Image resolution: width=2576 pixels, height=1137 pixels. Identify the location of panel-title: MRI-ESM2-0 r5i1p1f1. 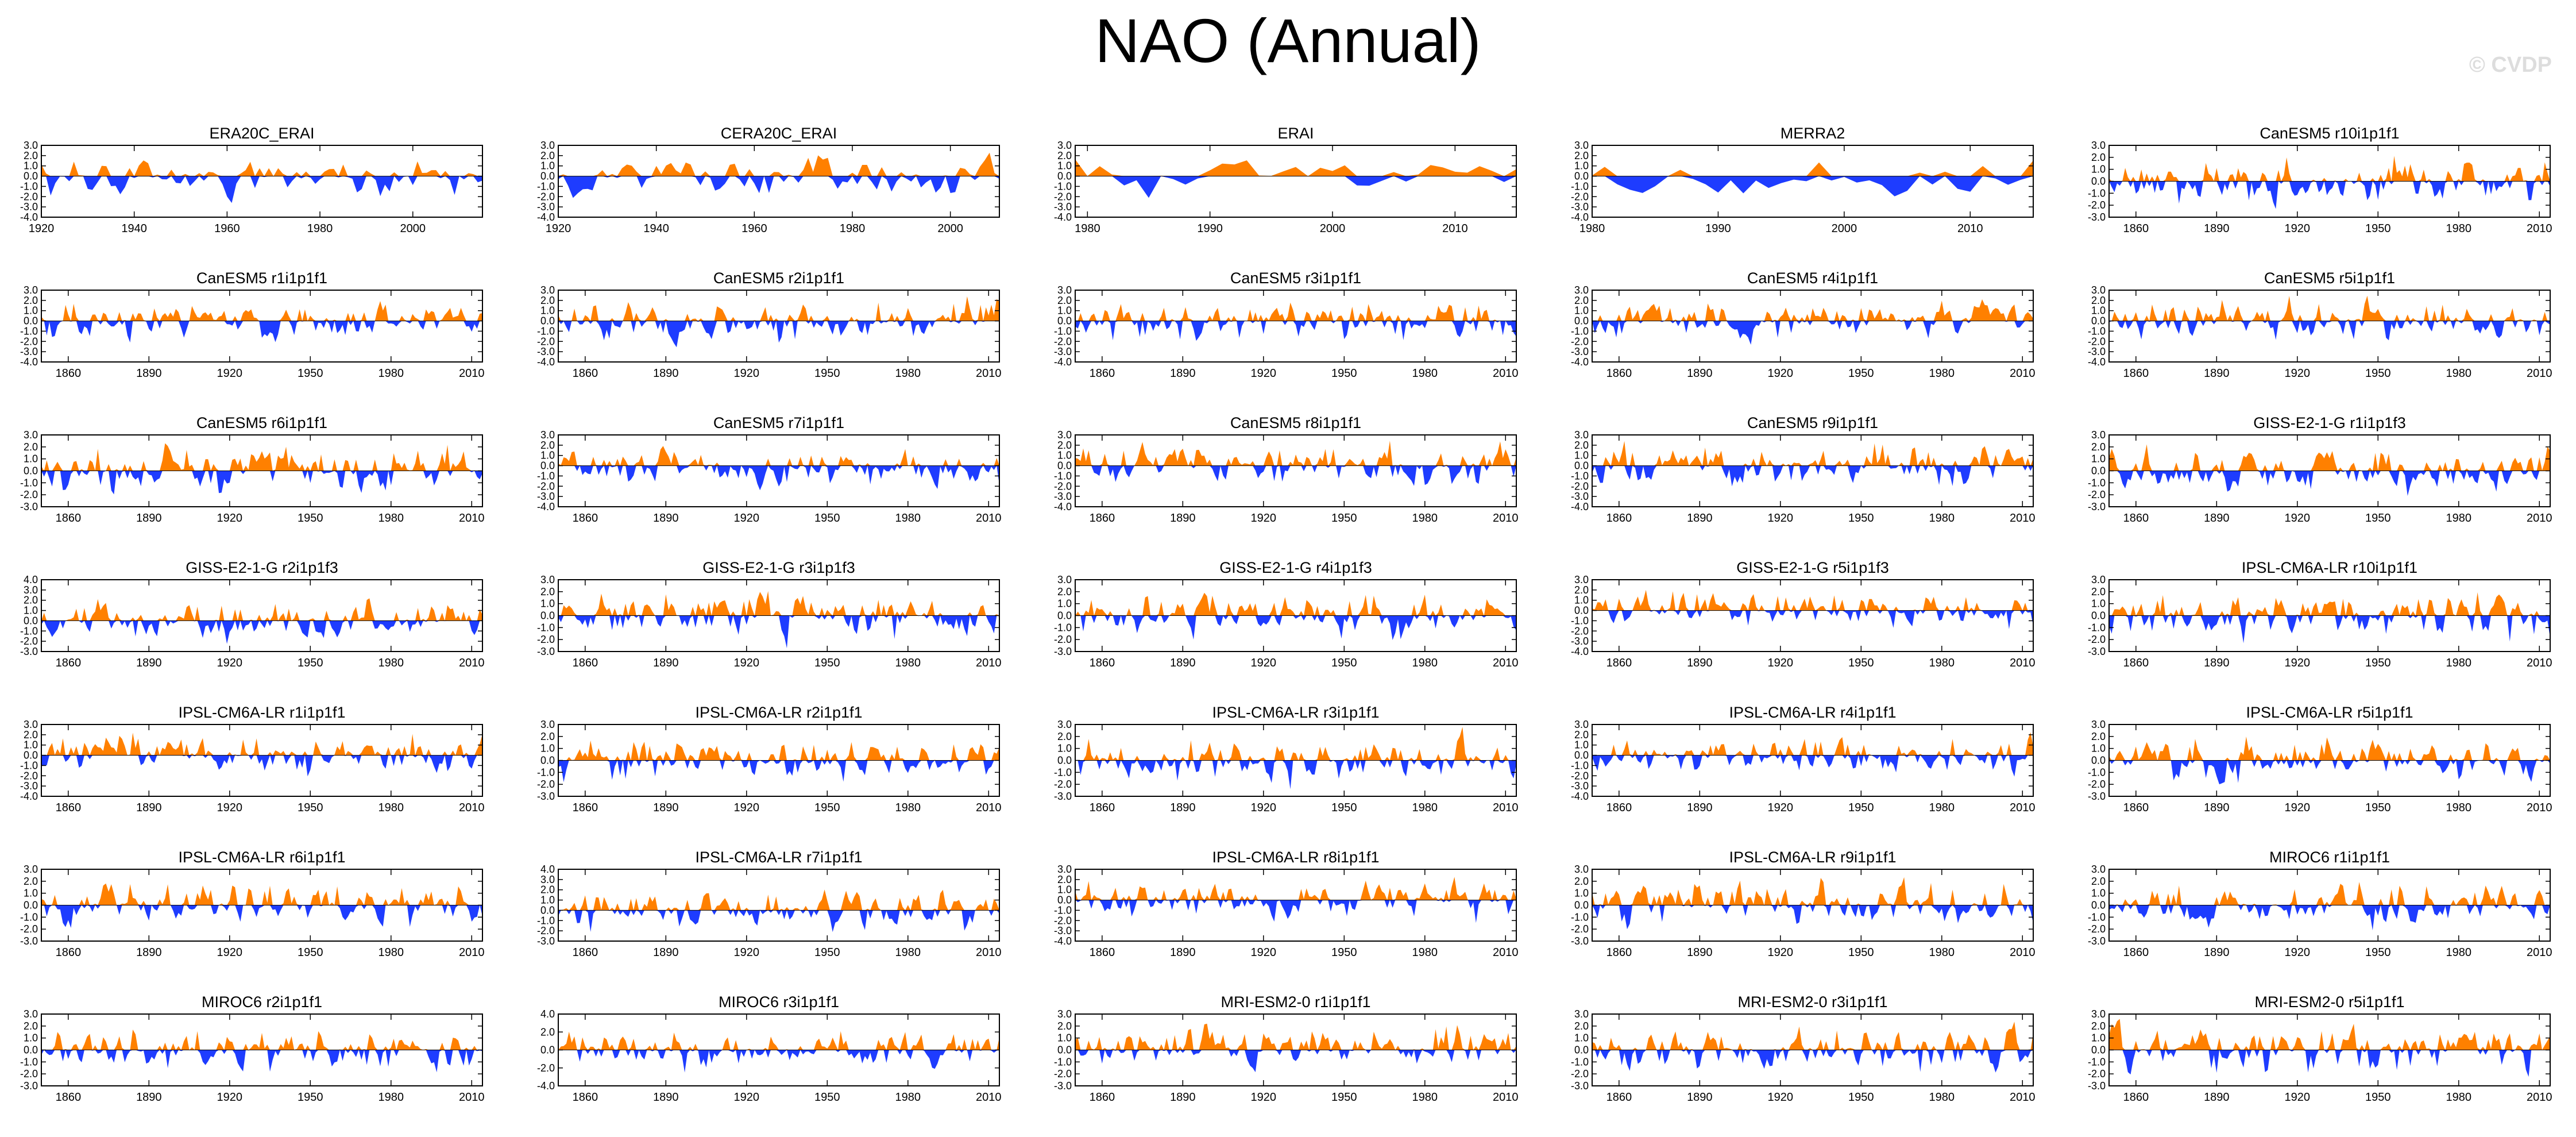
(2329, 1002).